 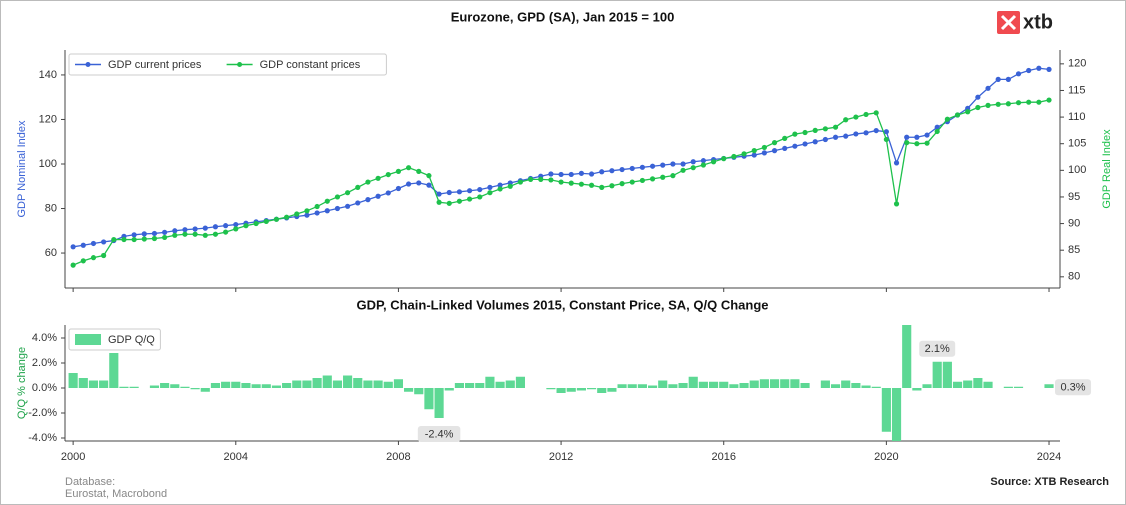 I want to click on y-tick-label: 120, so click(x=48, y=119).